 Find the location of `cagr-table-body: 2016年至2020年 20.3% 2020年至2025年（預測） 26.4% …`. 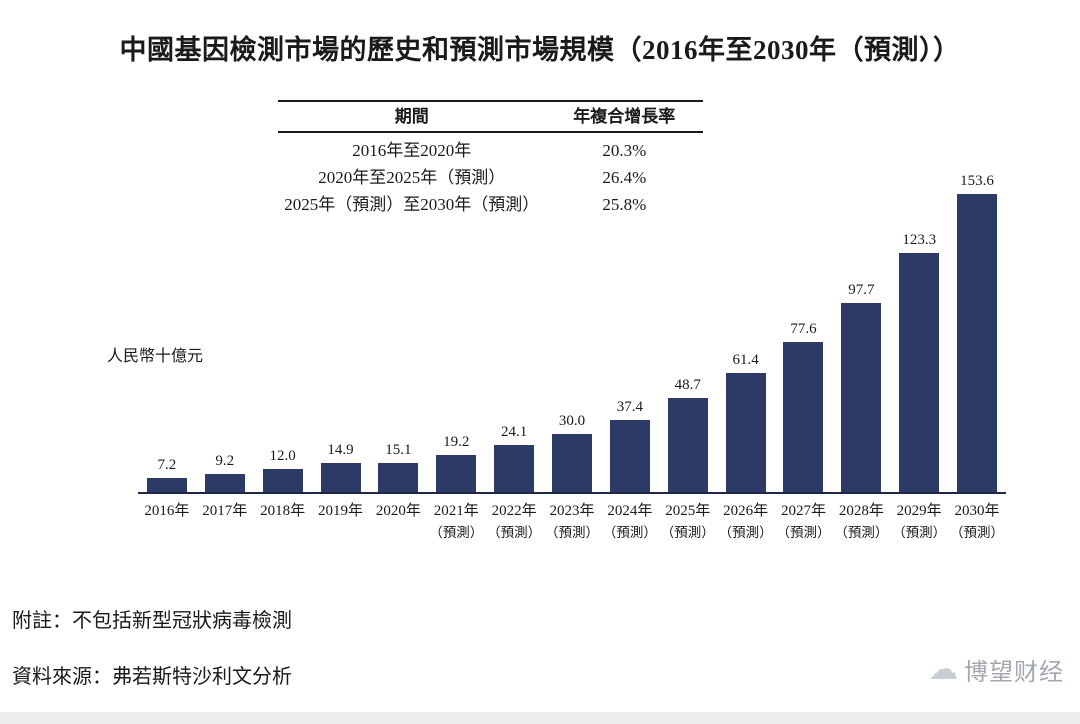

cagr-table-body: 2016年至2020年 20.3% 2020年至2025年（預測） 26.4% … is located at coordinates (490, 175).